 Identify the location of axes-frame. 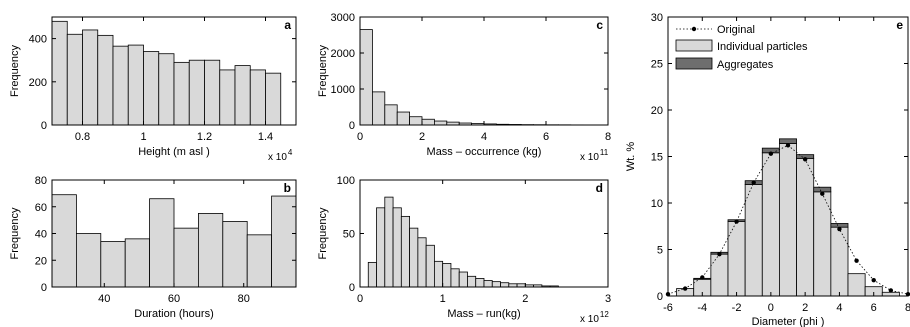
(174, 71).